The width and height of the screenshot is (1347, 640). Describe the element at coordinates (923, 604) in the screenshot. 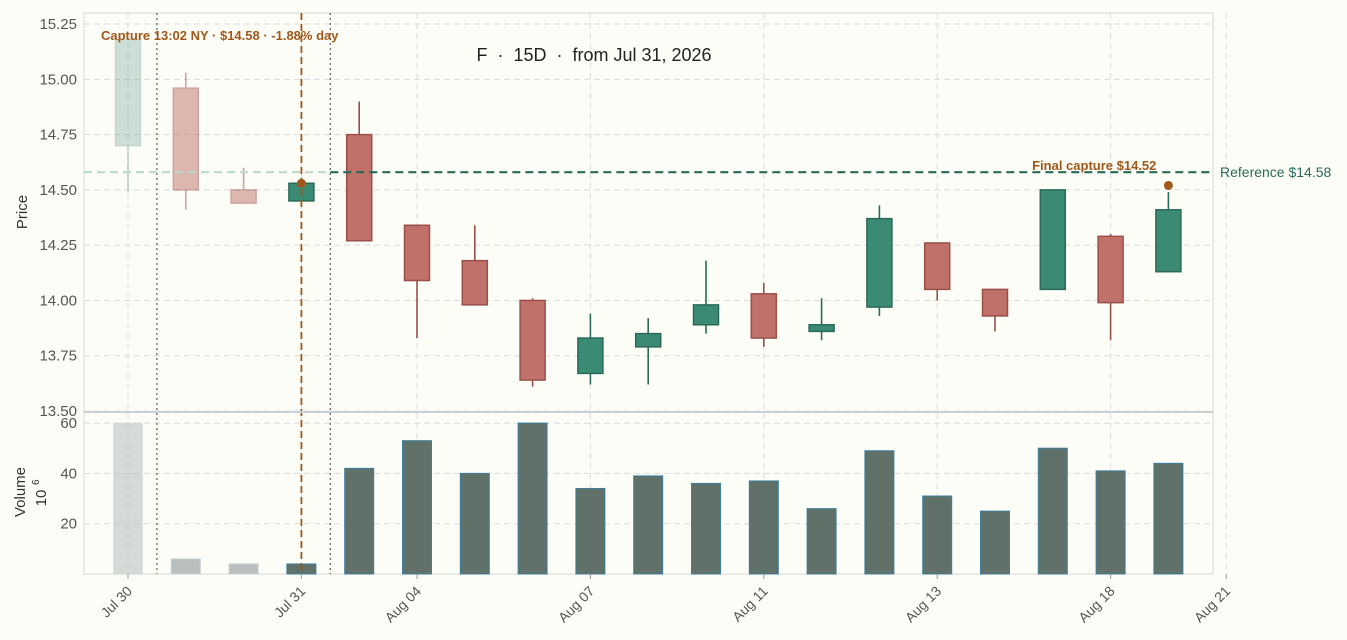

I see `x-tick-label: Aug 13` at that location.